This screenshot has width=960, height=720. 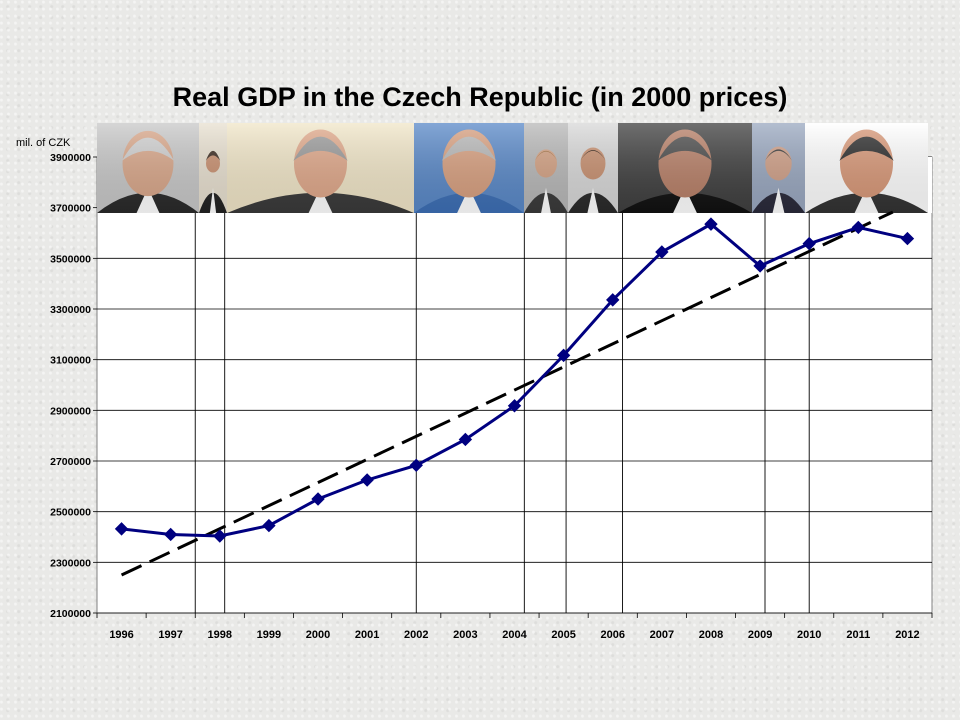 I want to click on data-point-1999, so click(x=269, y=525).